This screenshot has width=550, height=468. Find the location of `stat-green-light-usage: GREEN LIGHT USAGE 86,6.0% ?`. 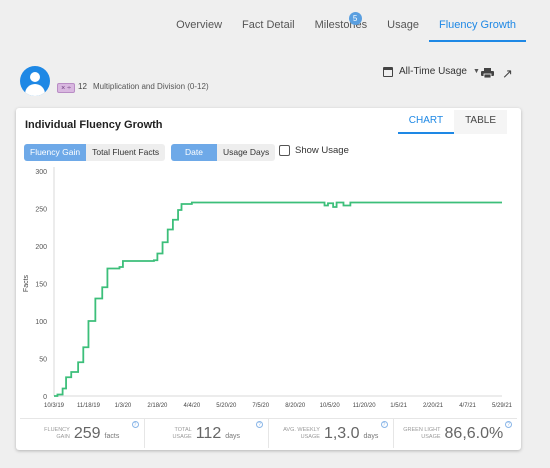

stat-green-light-usage: GREEN LIGHT USAGE 86,6.0% ? is located at coordinates (456, 433).